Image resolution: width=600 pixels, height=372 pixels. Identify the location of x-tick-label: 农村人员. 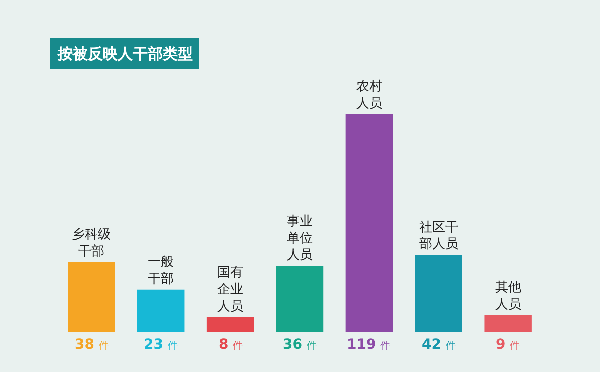
(369, 95).